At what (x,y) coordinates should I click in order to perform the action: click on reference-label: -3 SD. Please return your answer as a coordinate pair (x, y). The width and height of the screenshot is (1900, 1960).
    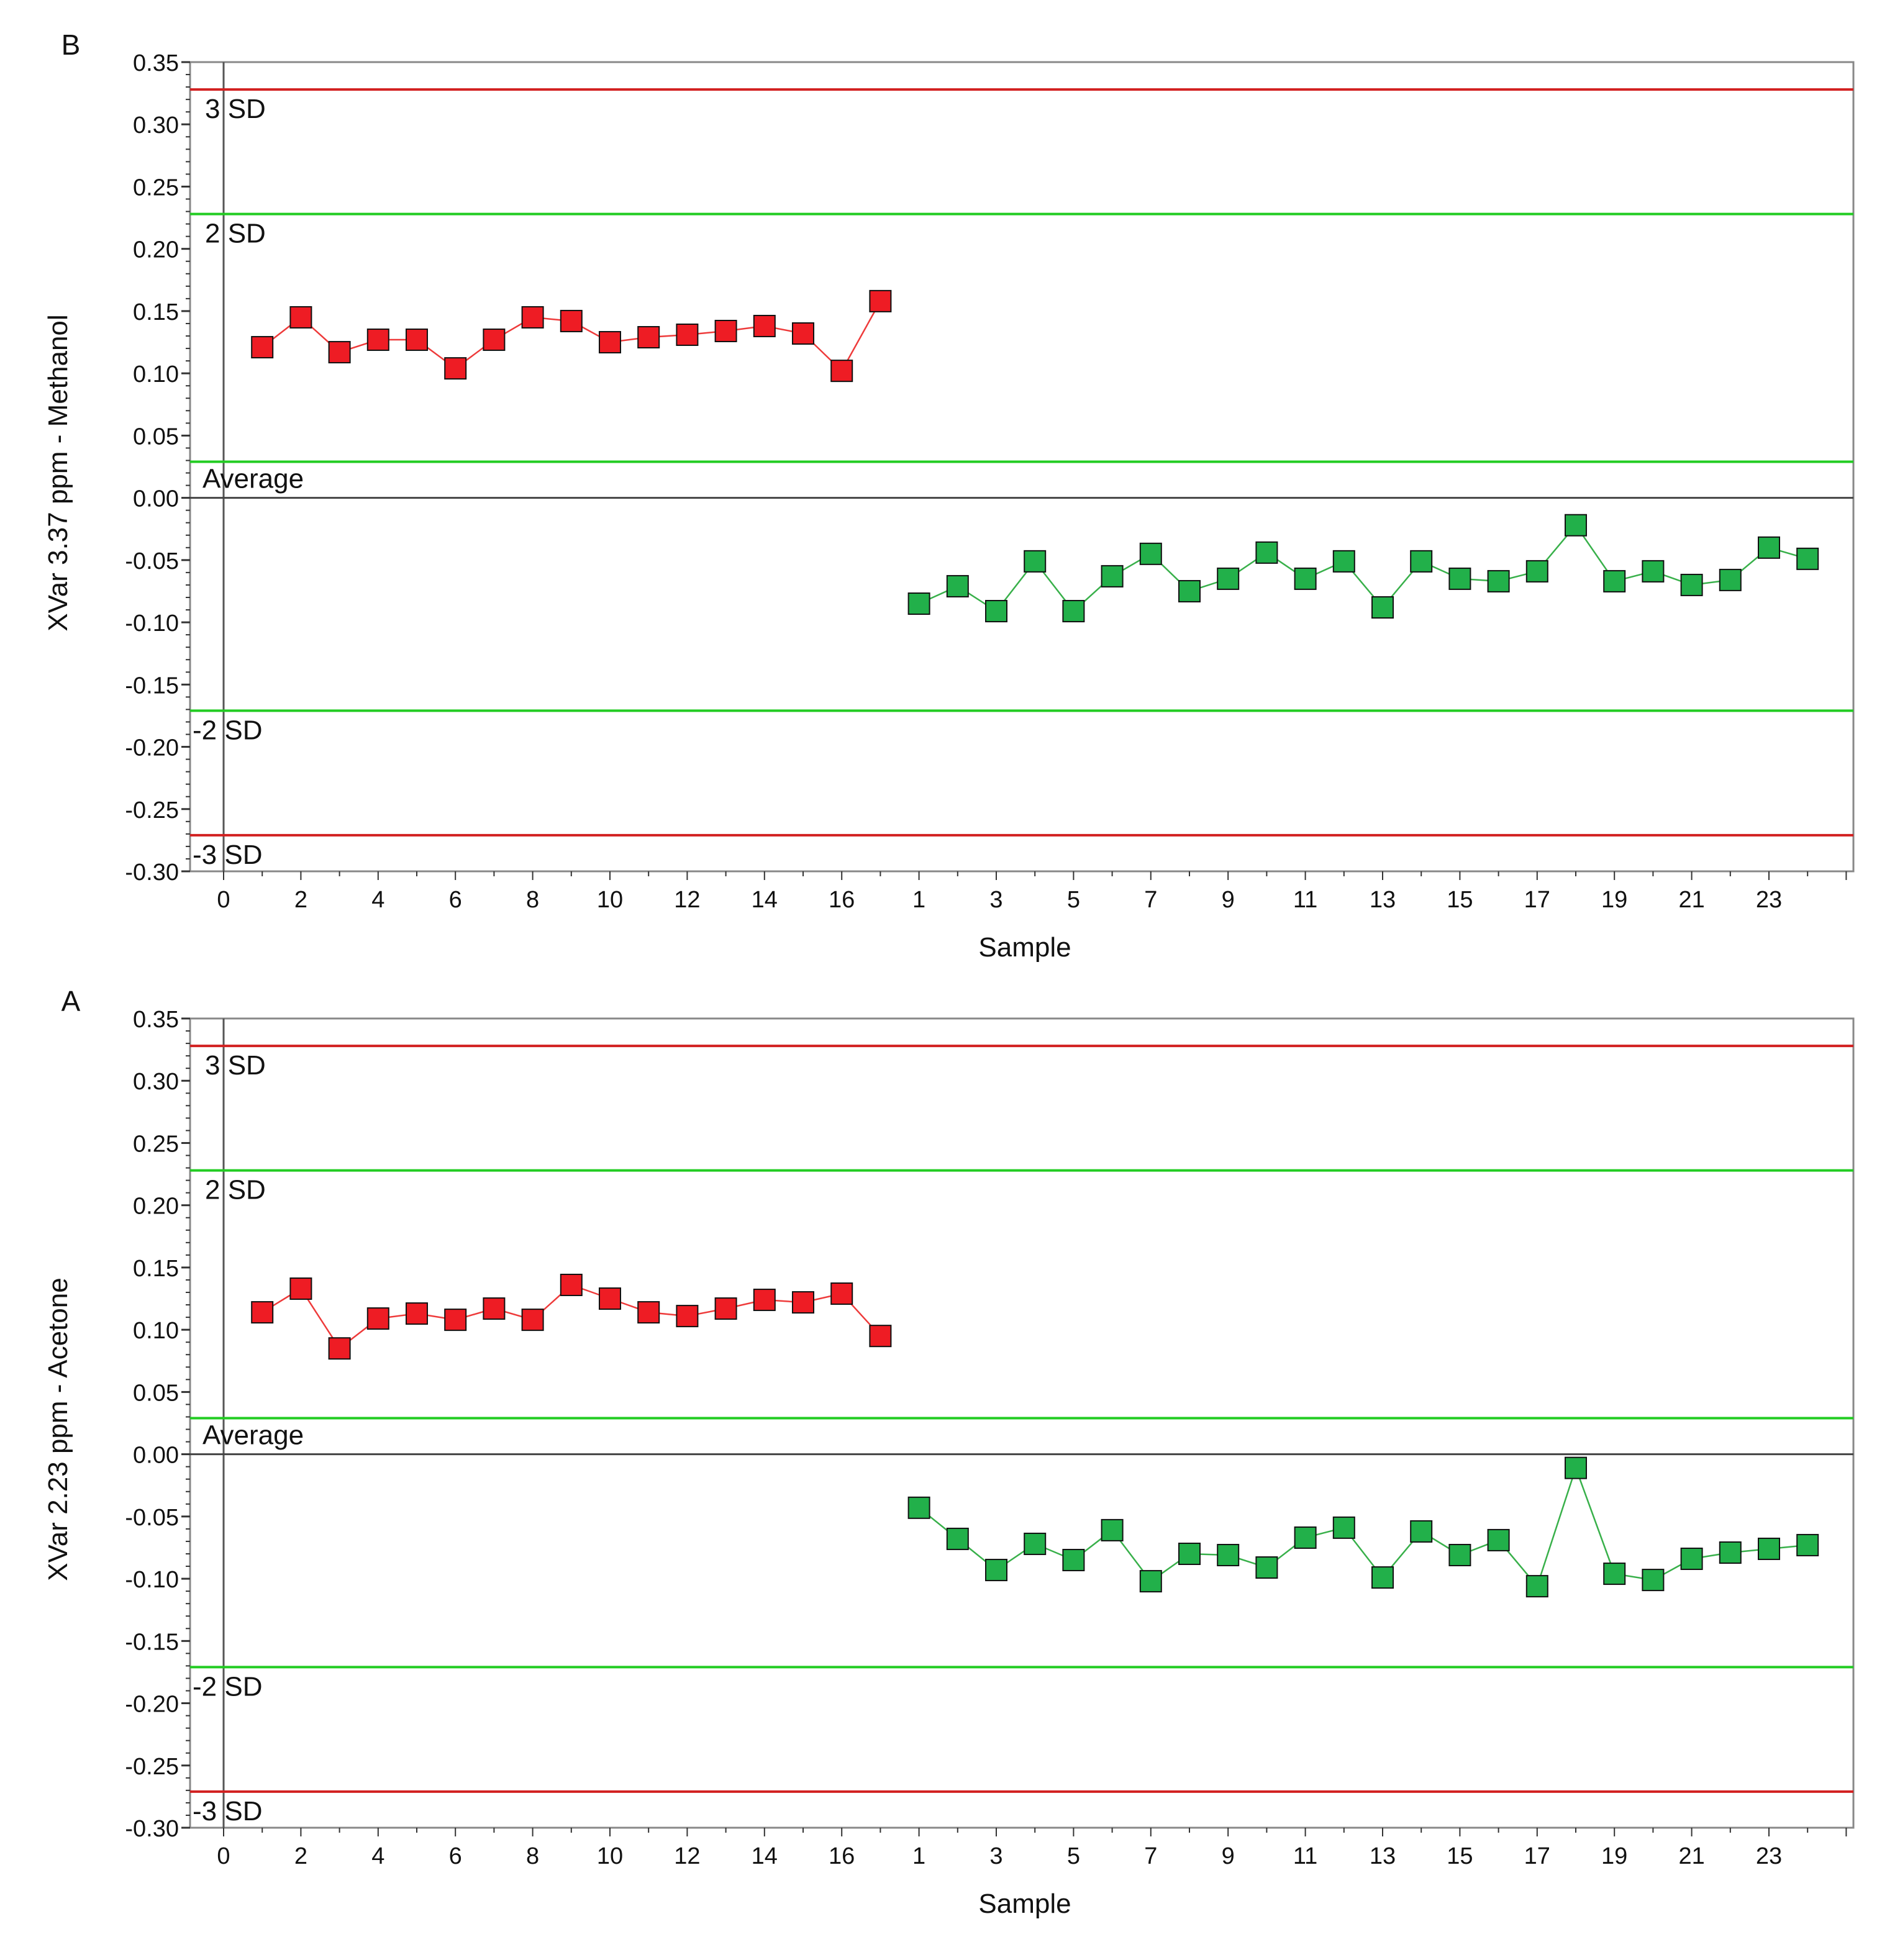
    Looking at the image, I should click on (227, 855).